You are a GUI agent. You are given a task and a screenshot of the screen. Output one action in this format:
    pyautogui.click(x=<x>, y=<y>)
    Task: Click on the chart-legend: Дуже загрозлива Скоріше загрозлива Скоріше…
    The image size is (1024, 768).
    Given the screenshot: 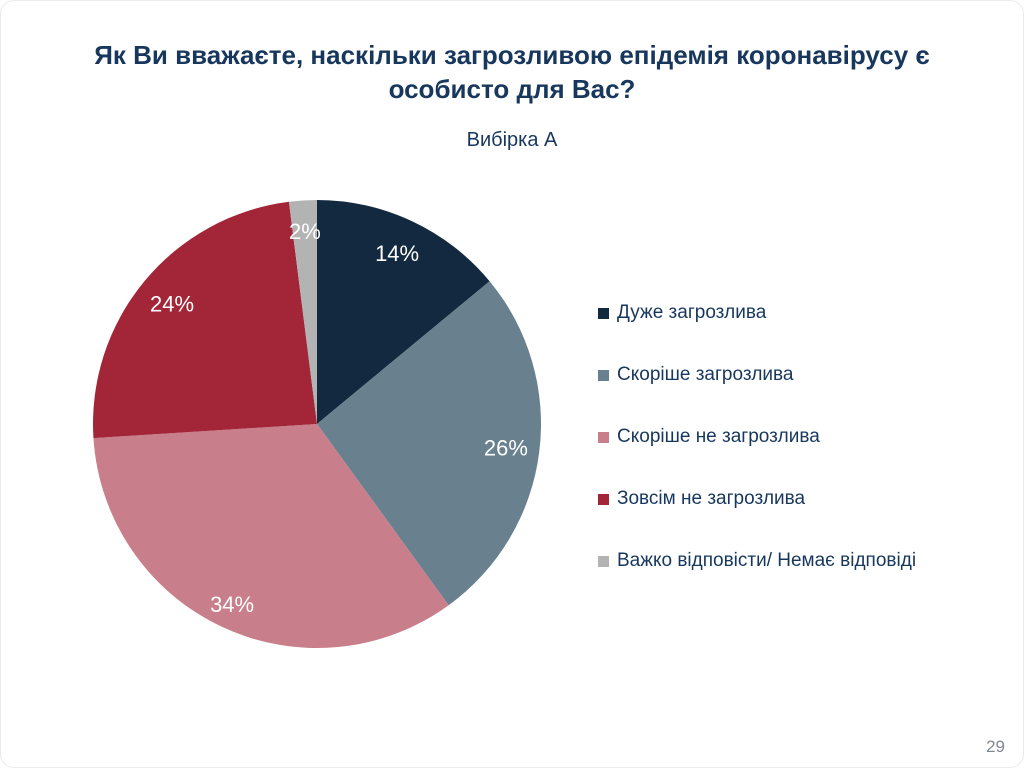 What is the action you would take?
    pyautogui.click(x=757, y=456)
    